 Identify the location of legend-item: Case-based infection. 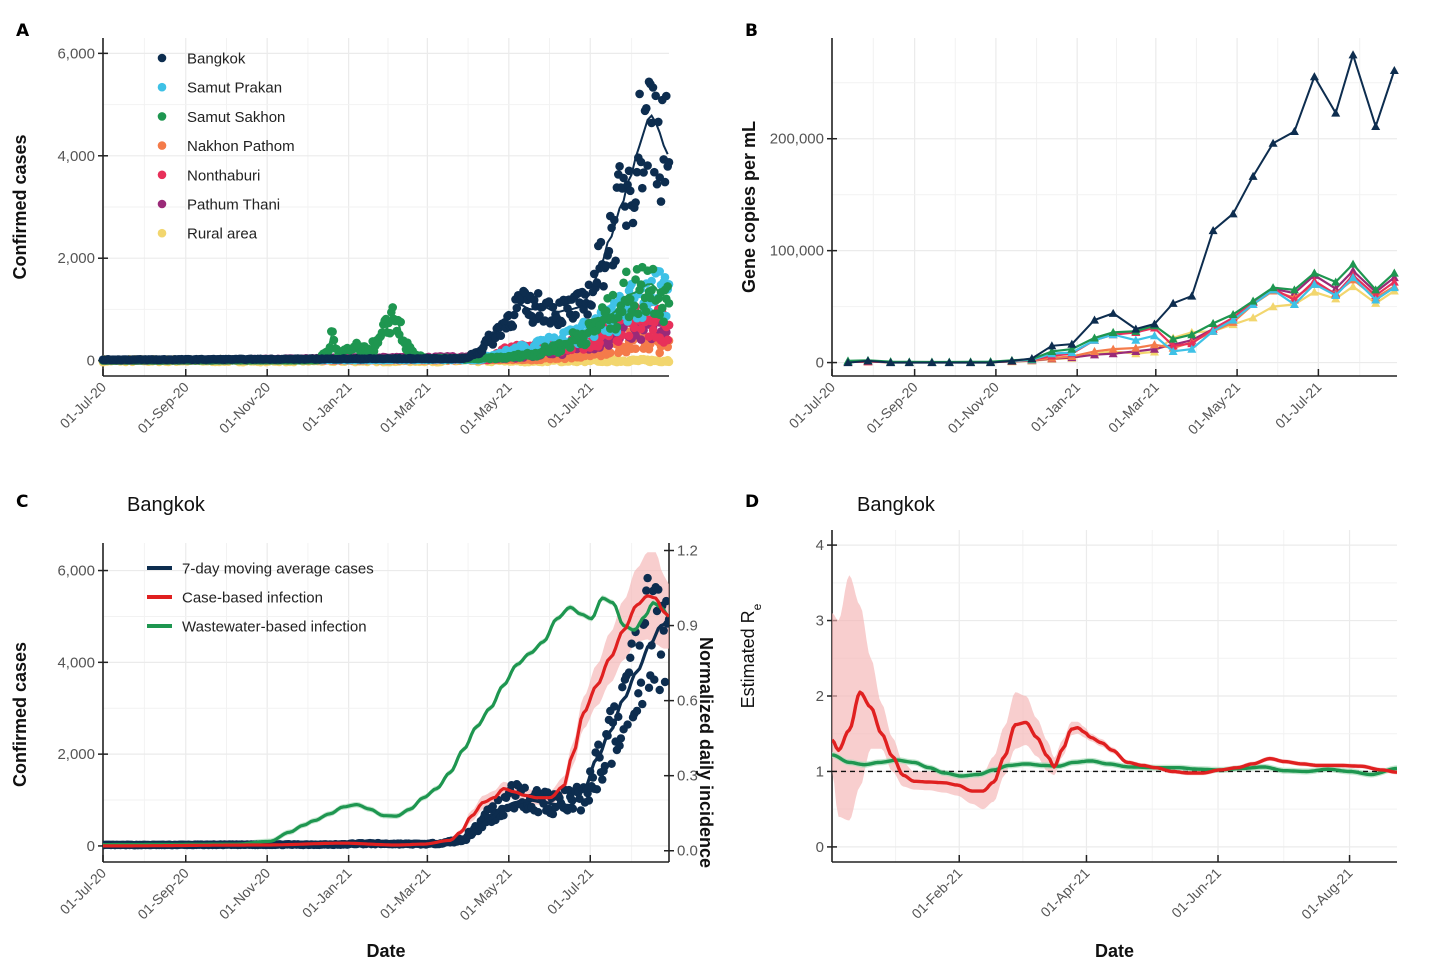
(235, 598).